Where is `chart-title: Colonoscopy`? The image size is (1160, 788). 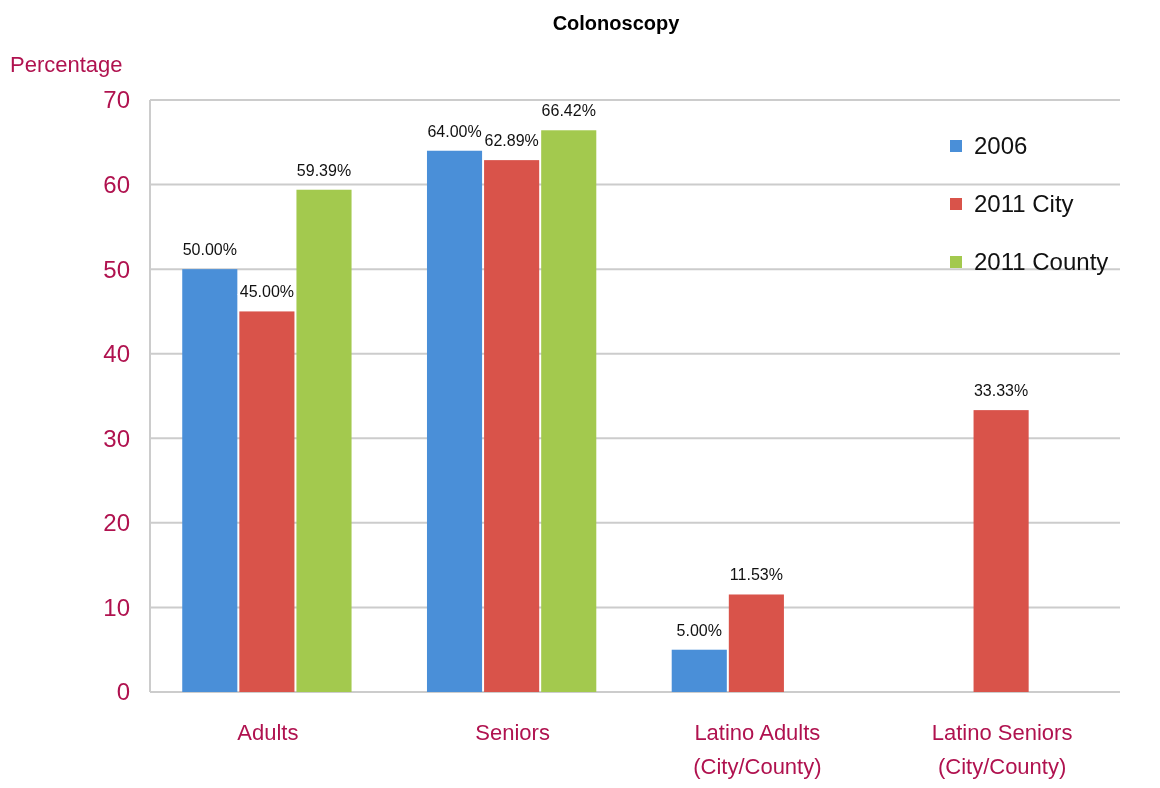
chart-title: Colonoscopy is located at coordinates (616, 23).